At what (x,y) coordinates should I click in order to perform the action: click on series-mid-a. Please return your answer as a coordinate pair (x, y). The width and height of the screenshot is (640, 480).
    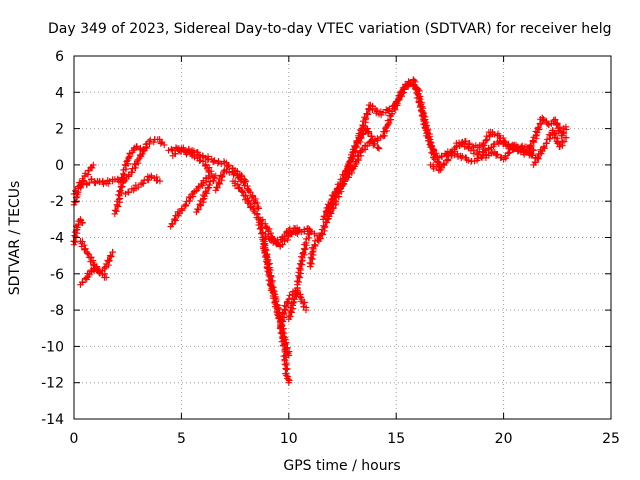
    Looking at the image, I should click on (190, 161).